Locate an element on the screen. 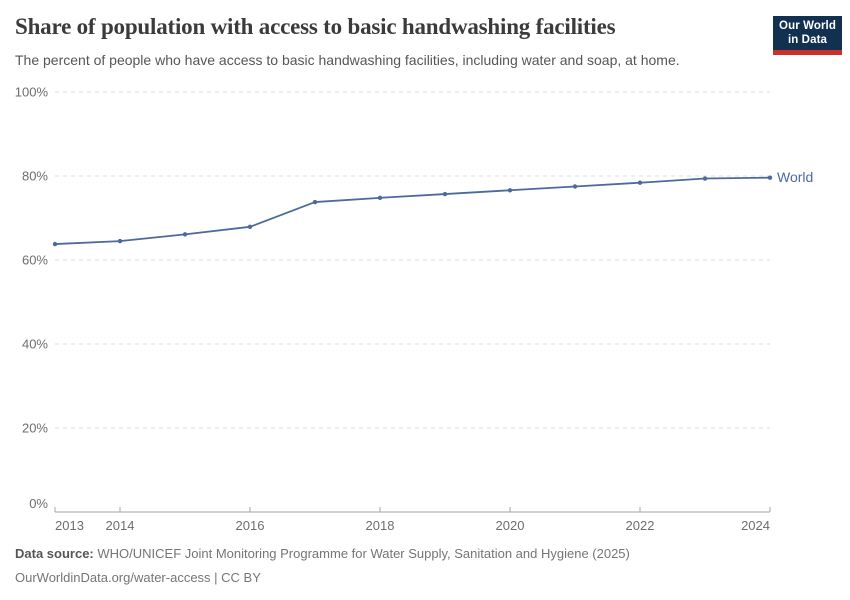 Image resolution: width=850 pixels, height=600 pixels. x-tick-label: 2014 is located at coordinates (120, 525).